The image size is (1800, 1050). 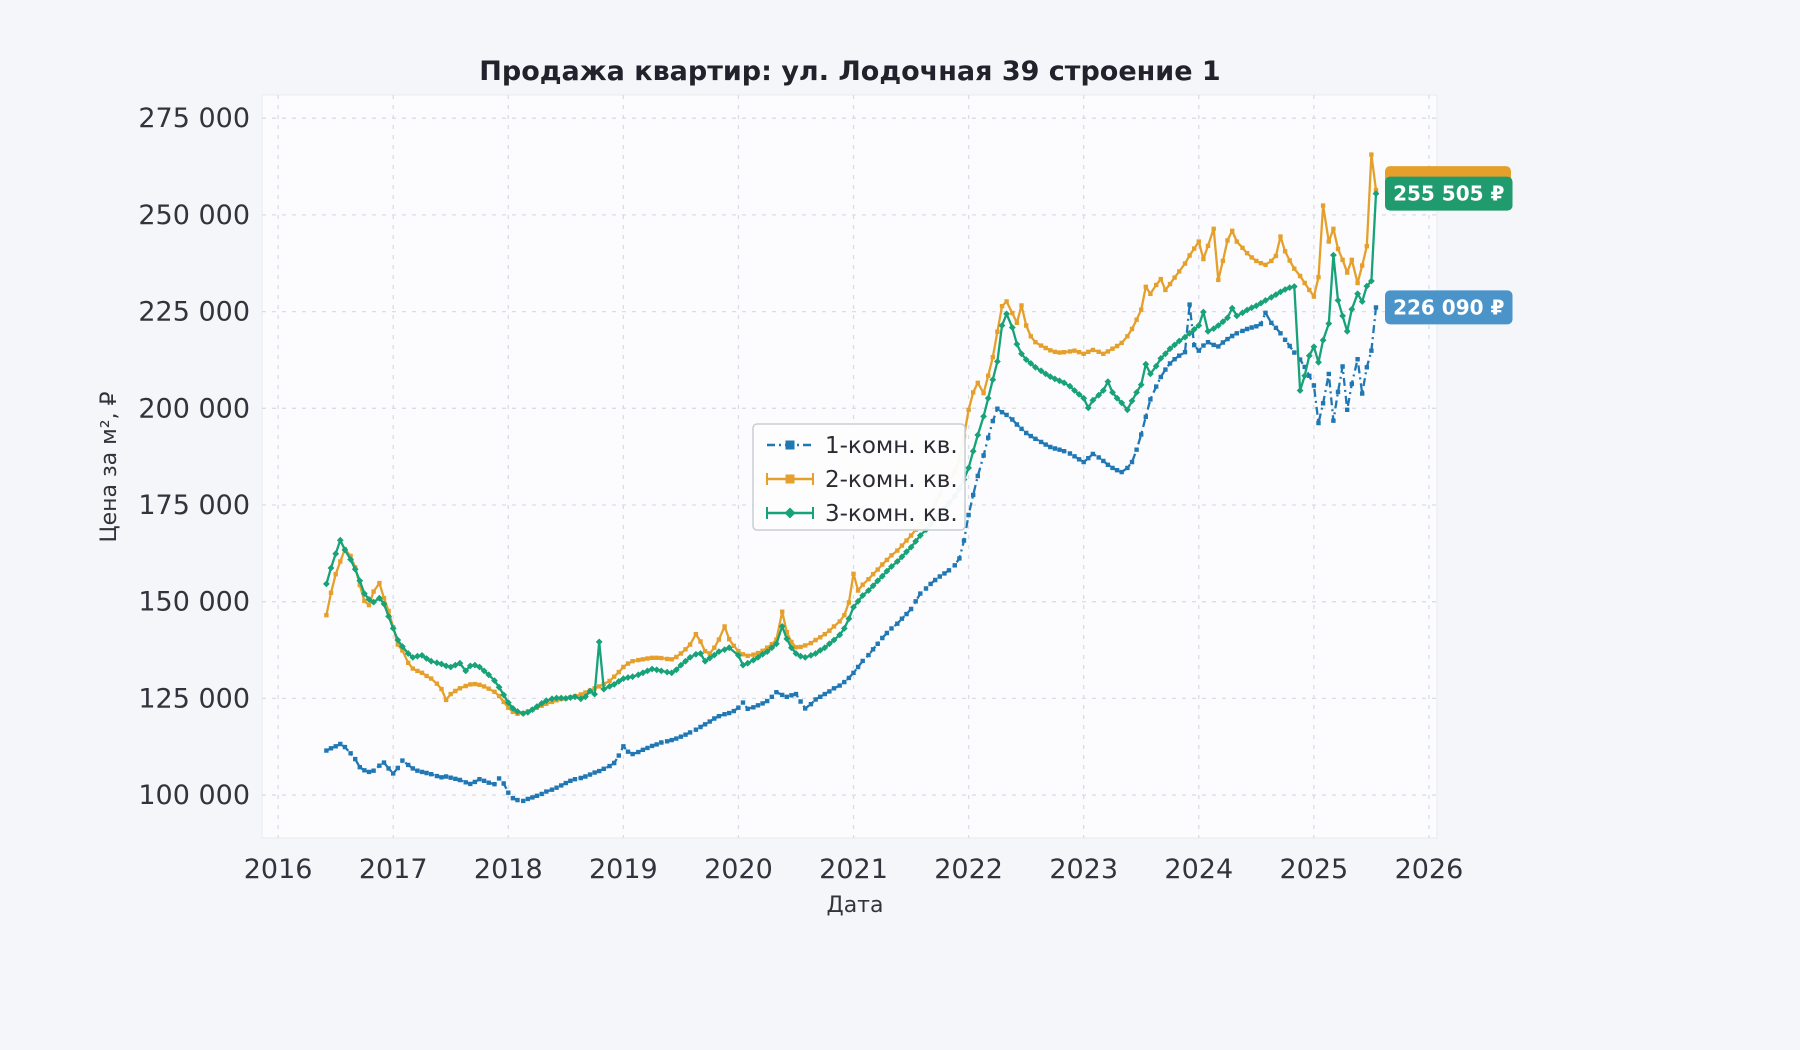 I want to click on x-tick-label: 2017, so click(x=393, y=869).